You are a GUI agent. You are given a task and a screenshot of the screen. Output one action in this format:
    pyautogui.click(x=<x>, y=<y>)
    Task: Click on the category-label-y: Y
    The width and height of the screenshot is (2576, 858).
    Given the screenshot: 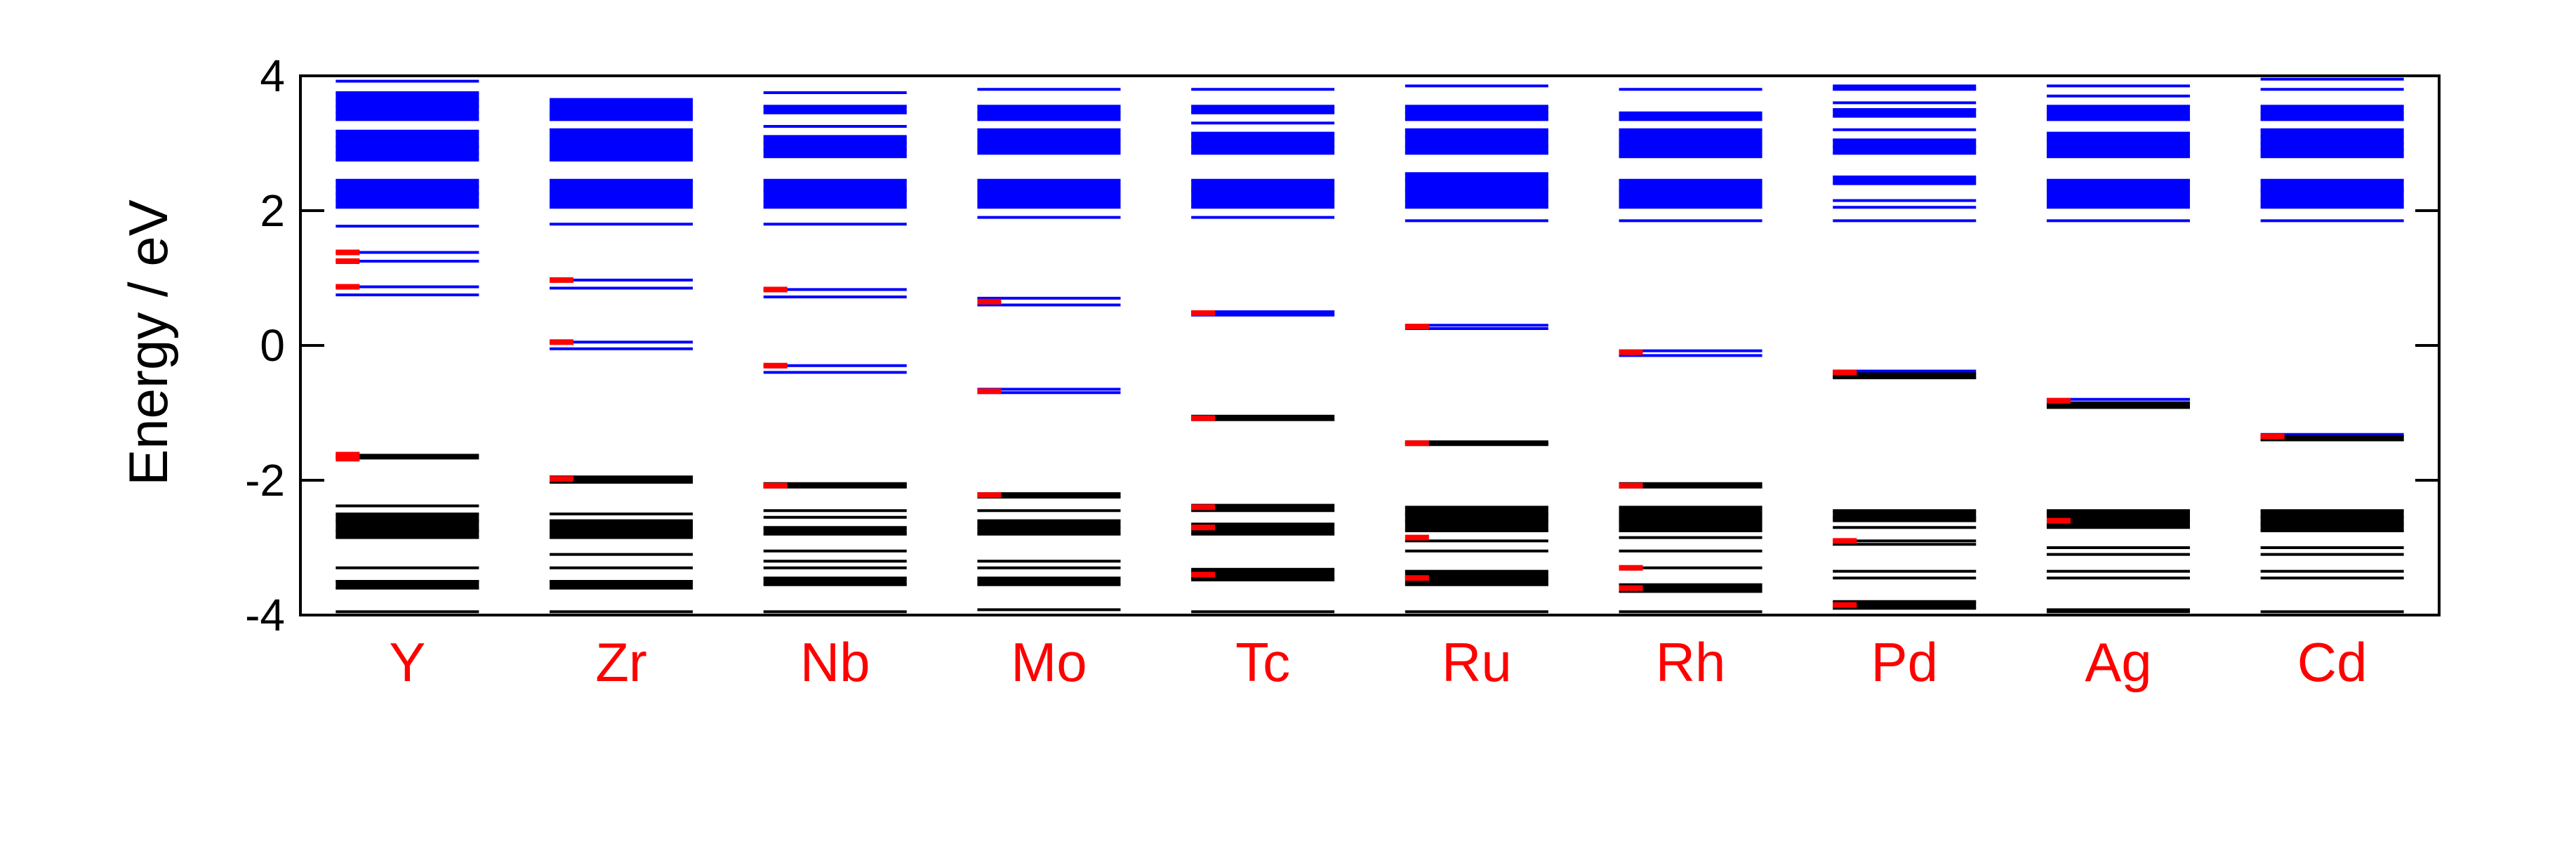 What is the action you would take?
    pyautogui.click(x=407, y=662)
    